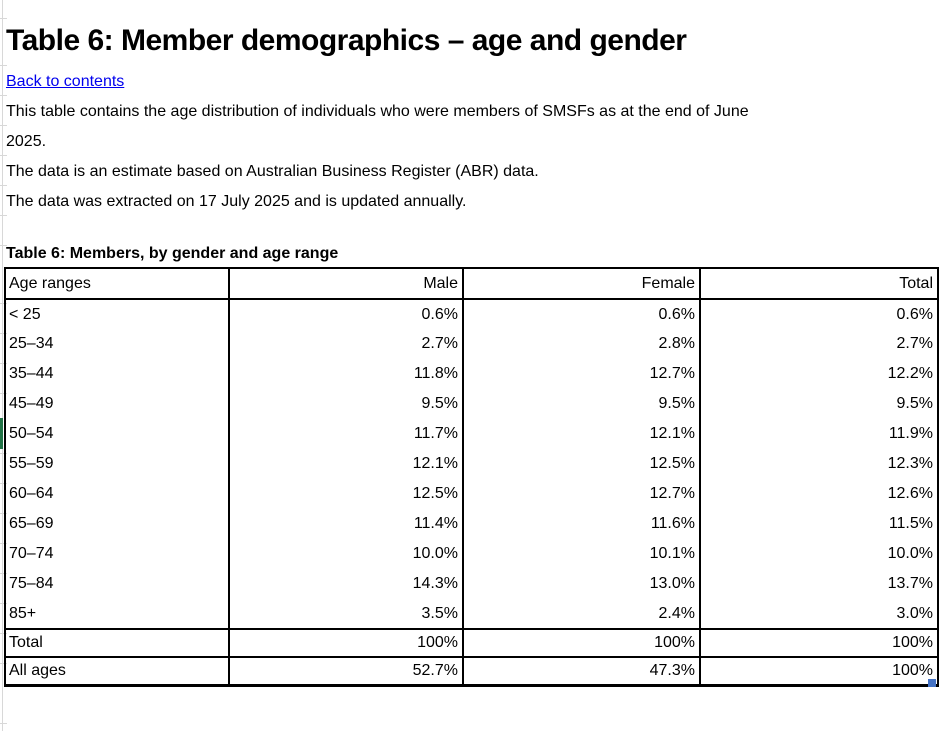  I want to click on cell-value: 2.8%, so click(581, 344).